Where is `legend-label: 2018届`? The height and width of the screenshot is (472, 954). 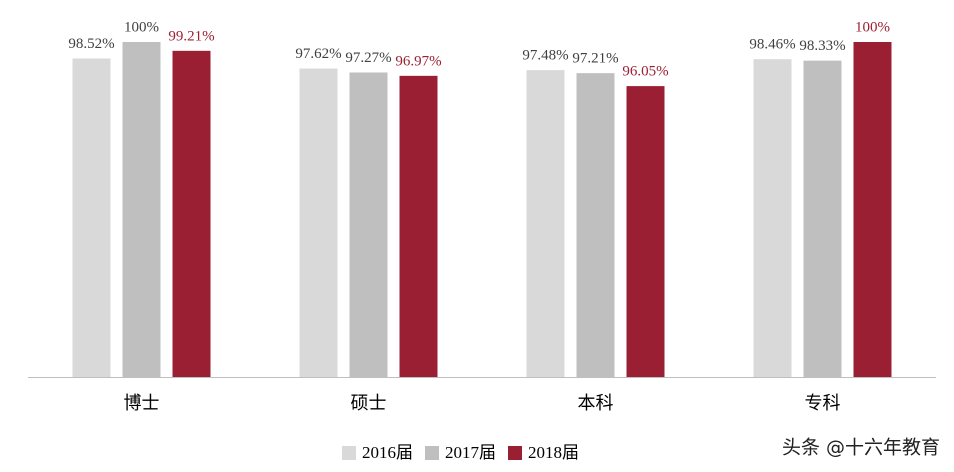 legend-label: 2018届 is located at coordinates (553, 452).